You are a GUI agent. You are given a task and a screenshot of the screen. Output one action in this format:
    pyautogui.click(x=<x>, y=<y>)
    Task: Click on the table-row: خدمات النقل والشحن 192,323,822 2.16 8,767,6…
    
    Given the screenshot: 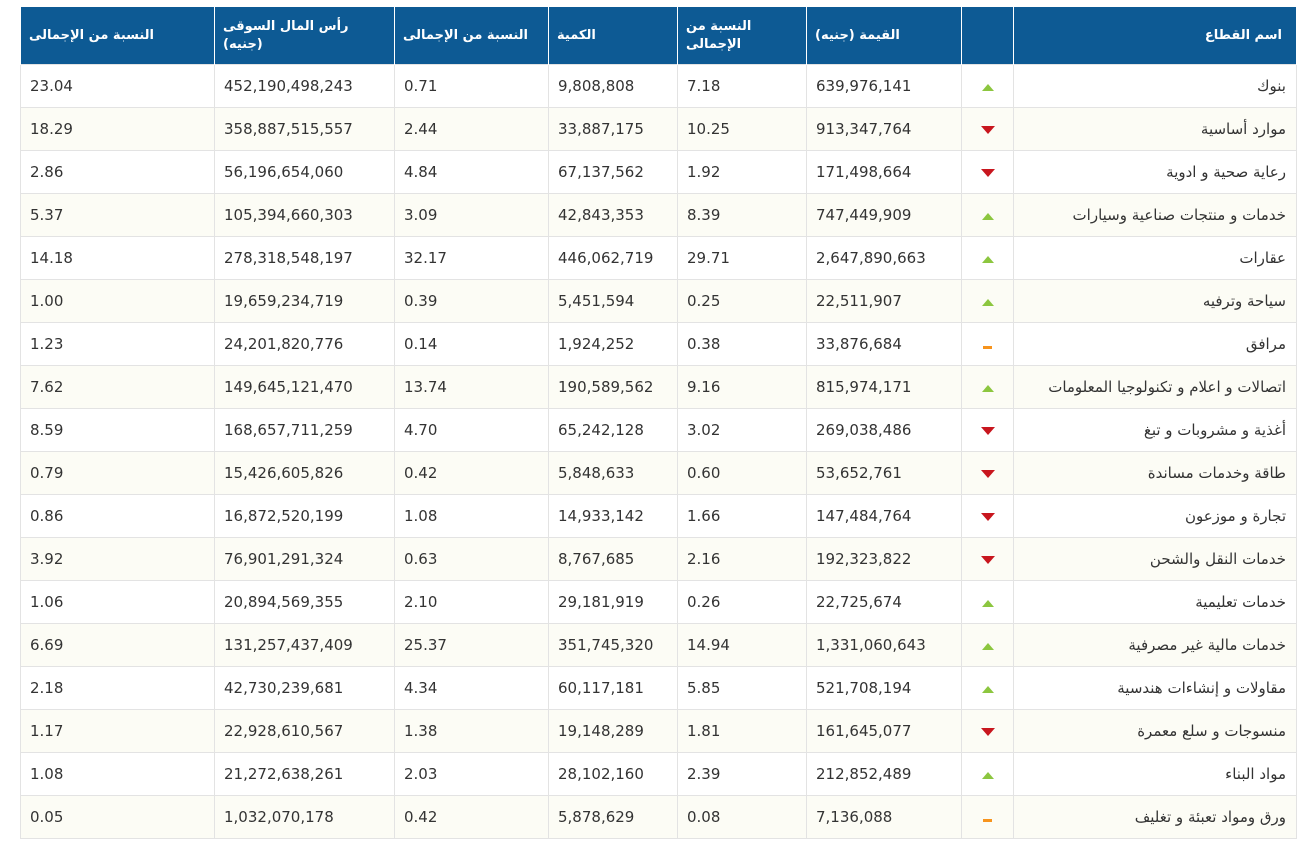 What is the action you would take?
    pyautogui.click(x=658, y=559)
    